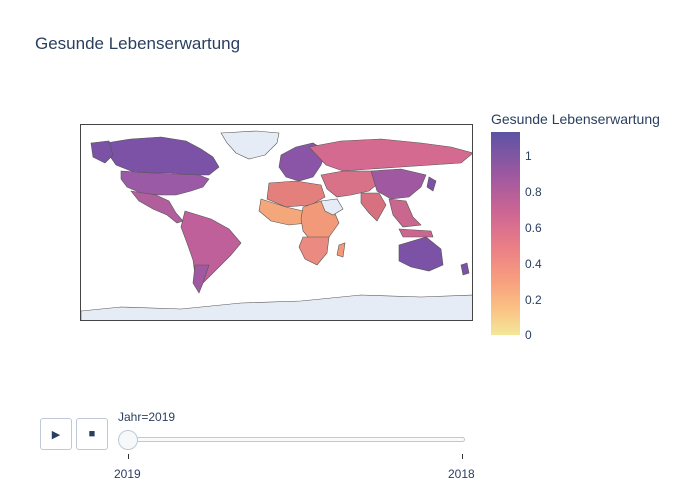 This screenshot has width=700, height=500. Describe the element at coordinates (283, 212) in the screenshot. I see `region-west-africa` at that location.